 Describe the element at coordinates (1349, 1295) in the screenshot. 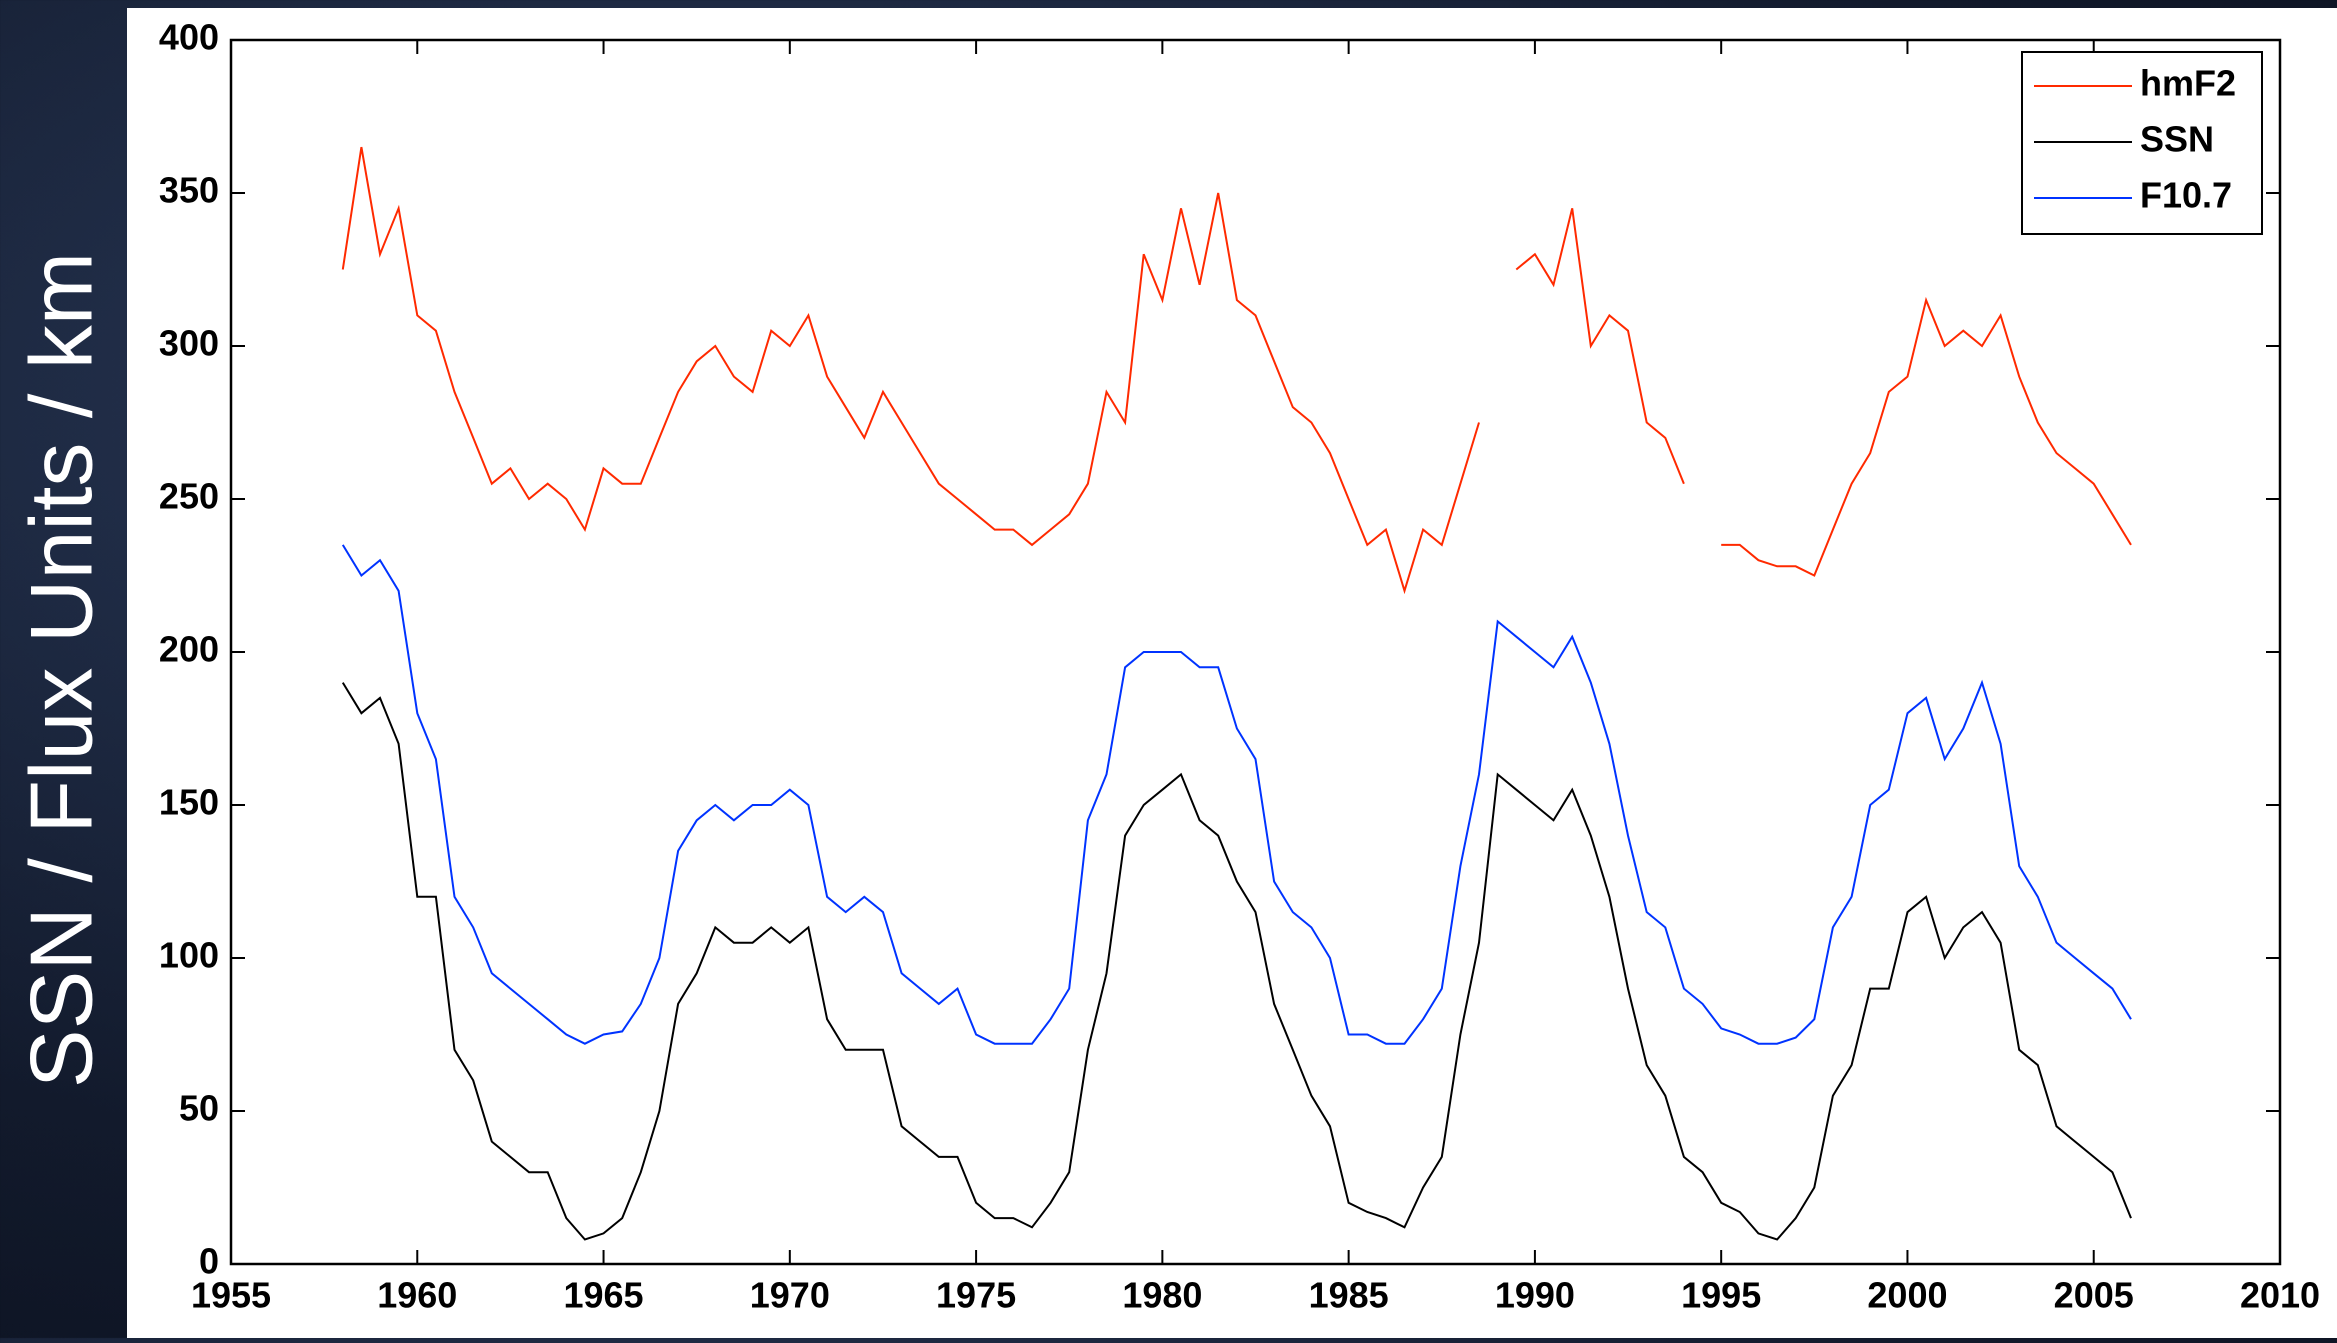

I see `x-tick-label: 1985` at that location.